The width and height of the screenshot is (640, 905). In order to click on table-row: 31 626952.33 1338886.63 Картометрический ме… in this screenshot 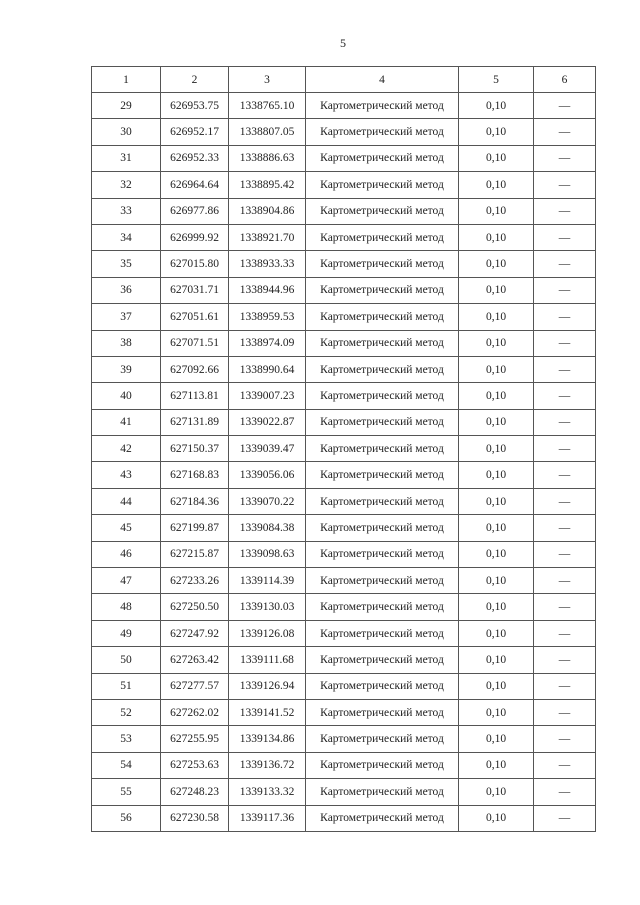, I will do `click(343, 158)`.